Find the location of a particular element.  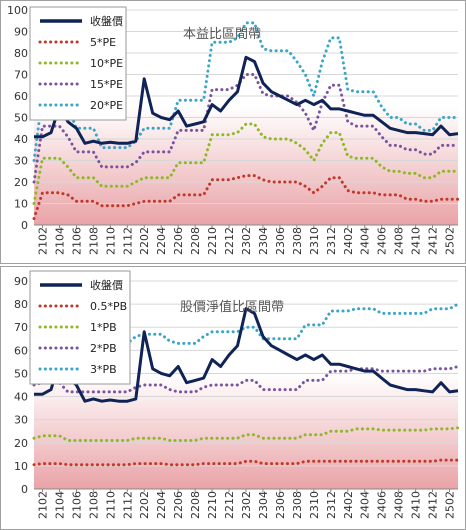

legend-label: 0.5*PB is located at coordinates (108, 306).